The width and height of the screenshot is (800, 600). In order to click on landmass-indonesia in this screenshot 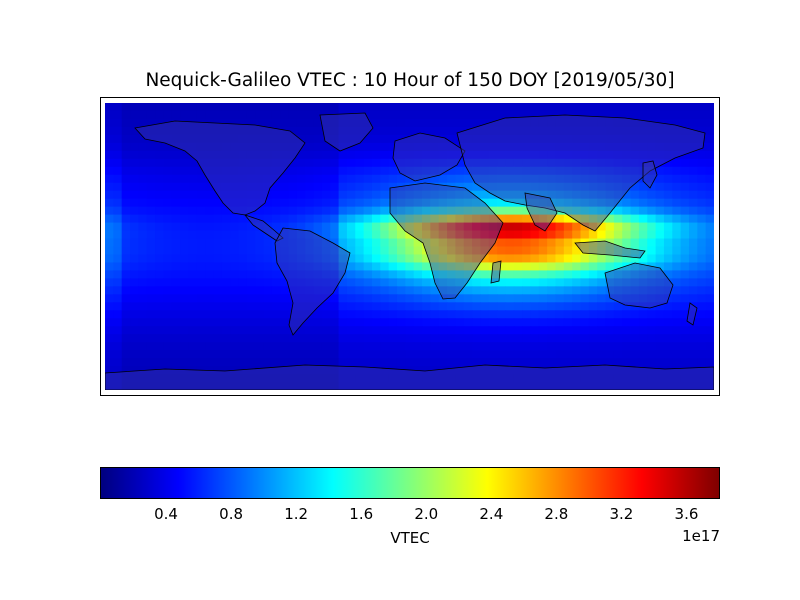, I will do `click(610, 249)`.